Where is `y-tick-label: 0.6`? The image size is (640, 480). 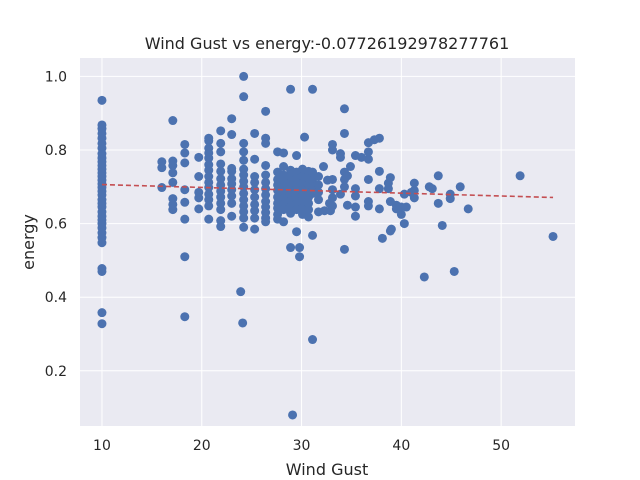 y-tick-label: 0.6 is located at coordinates (56, 225).